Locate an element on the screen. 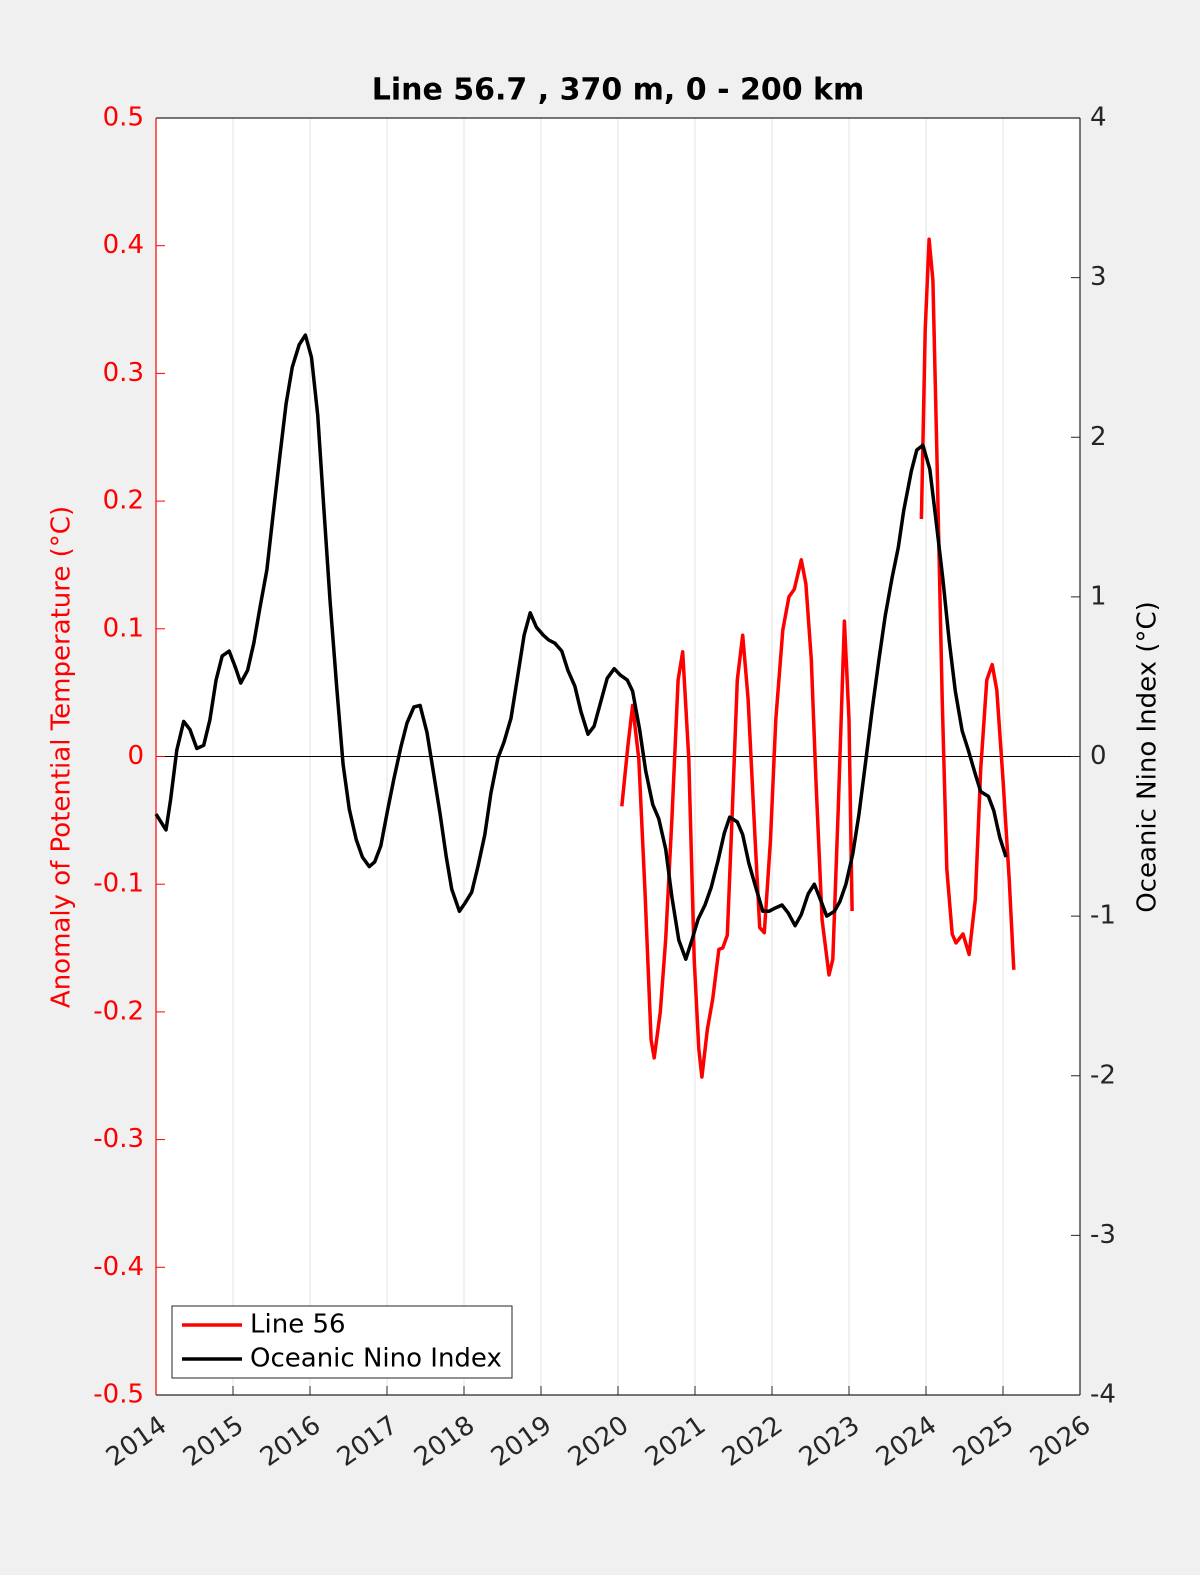 The width and height of the screenshot is (1200, 1575). y2-tick-label: -2 is located at coordinates (1103, 1075).